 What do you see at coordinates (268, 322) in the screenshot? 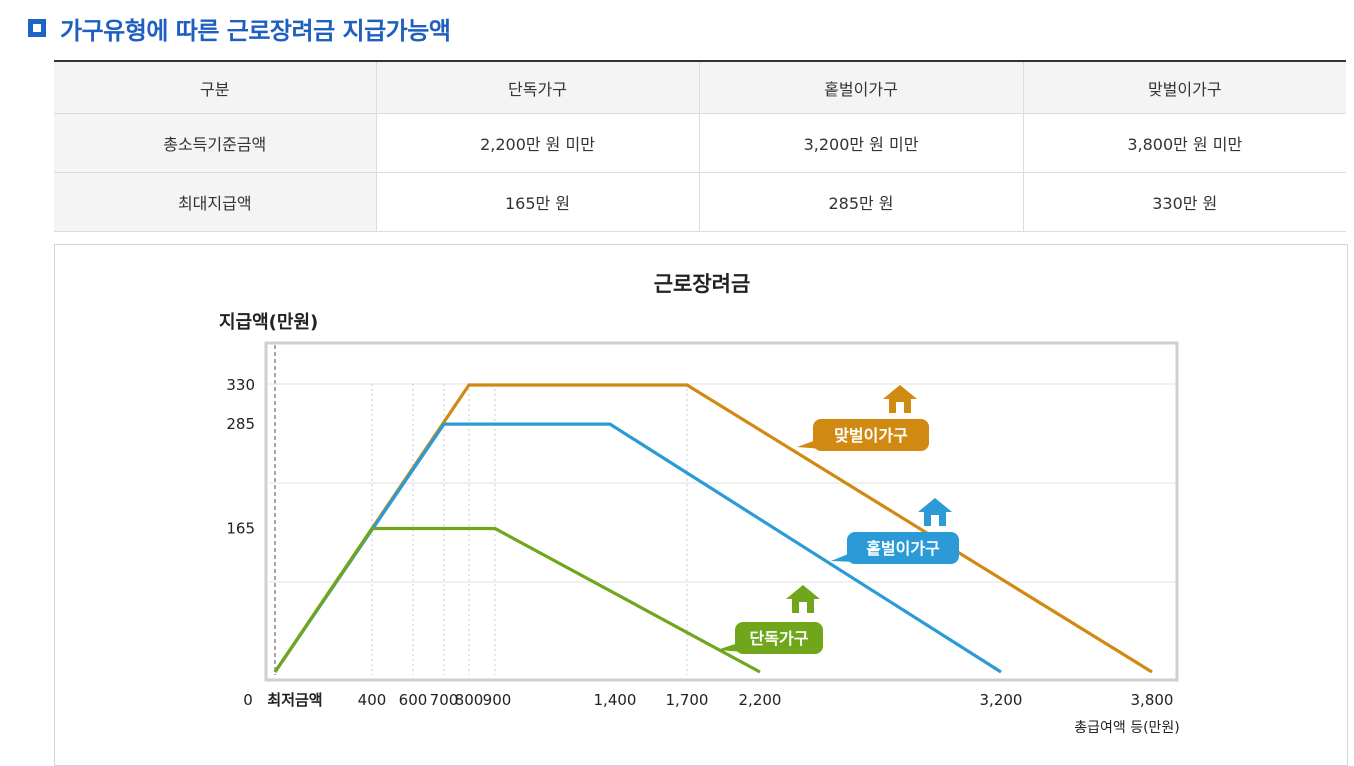
I see `y-axis-title: 지급액(만원)` at bounding box center [268, 322].